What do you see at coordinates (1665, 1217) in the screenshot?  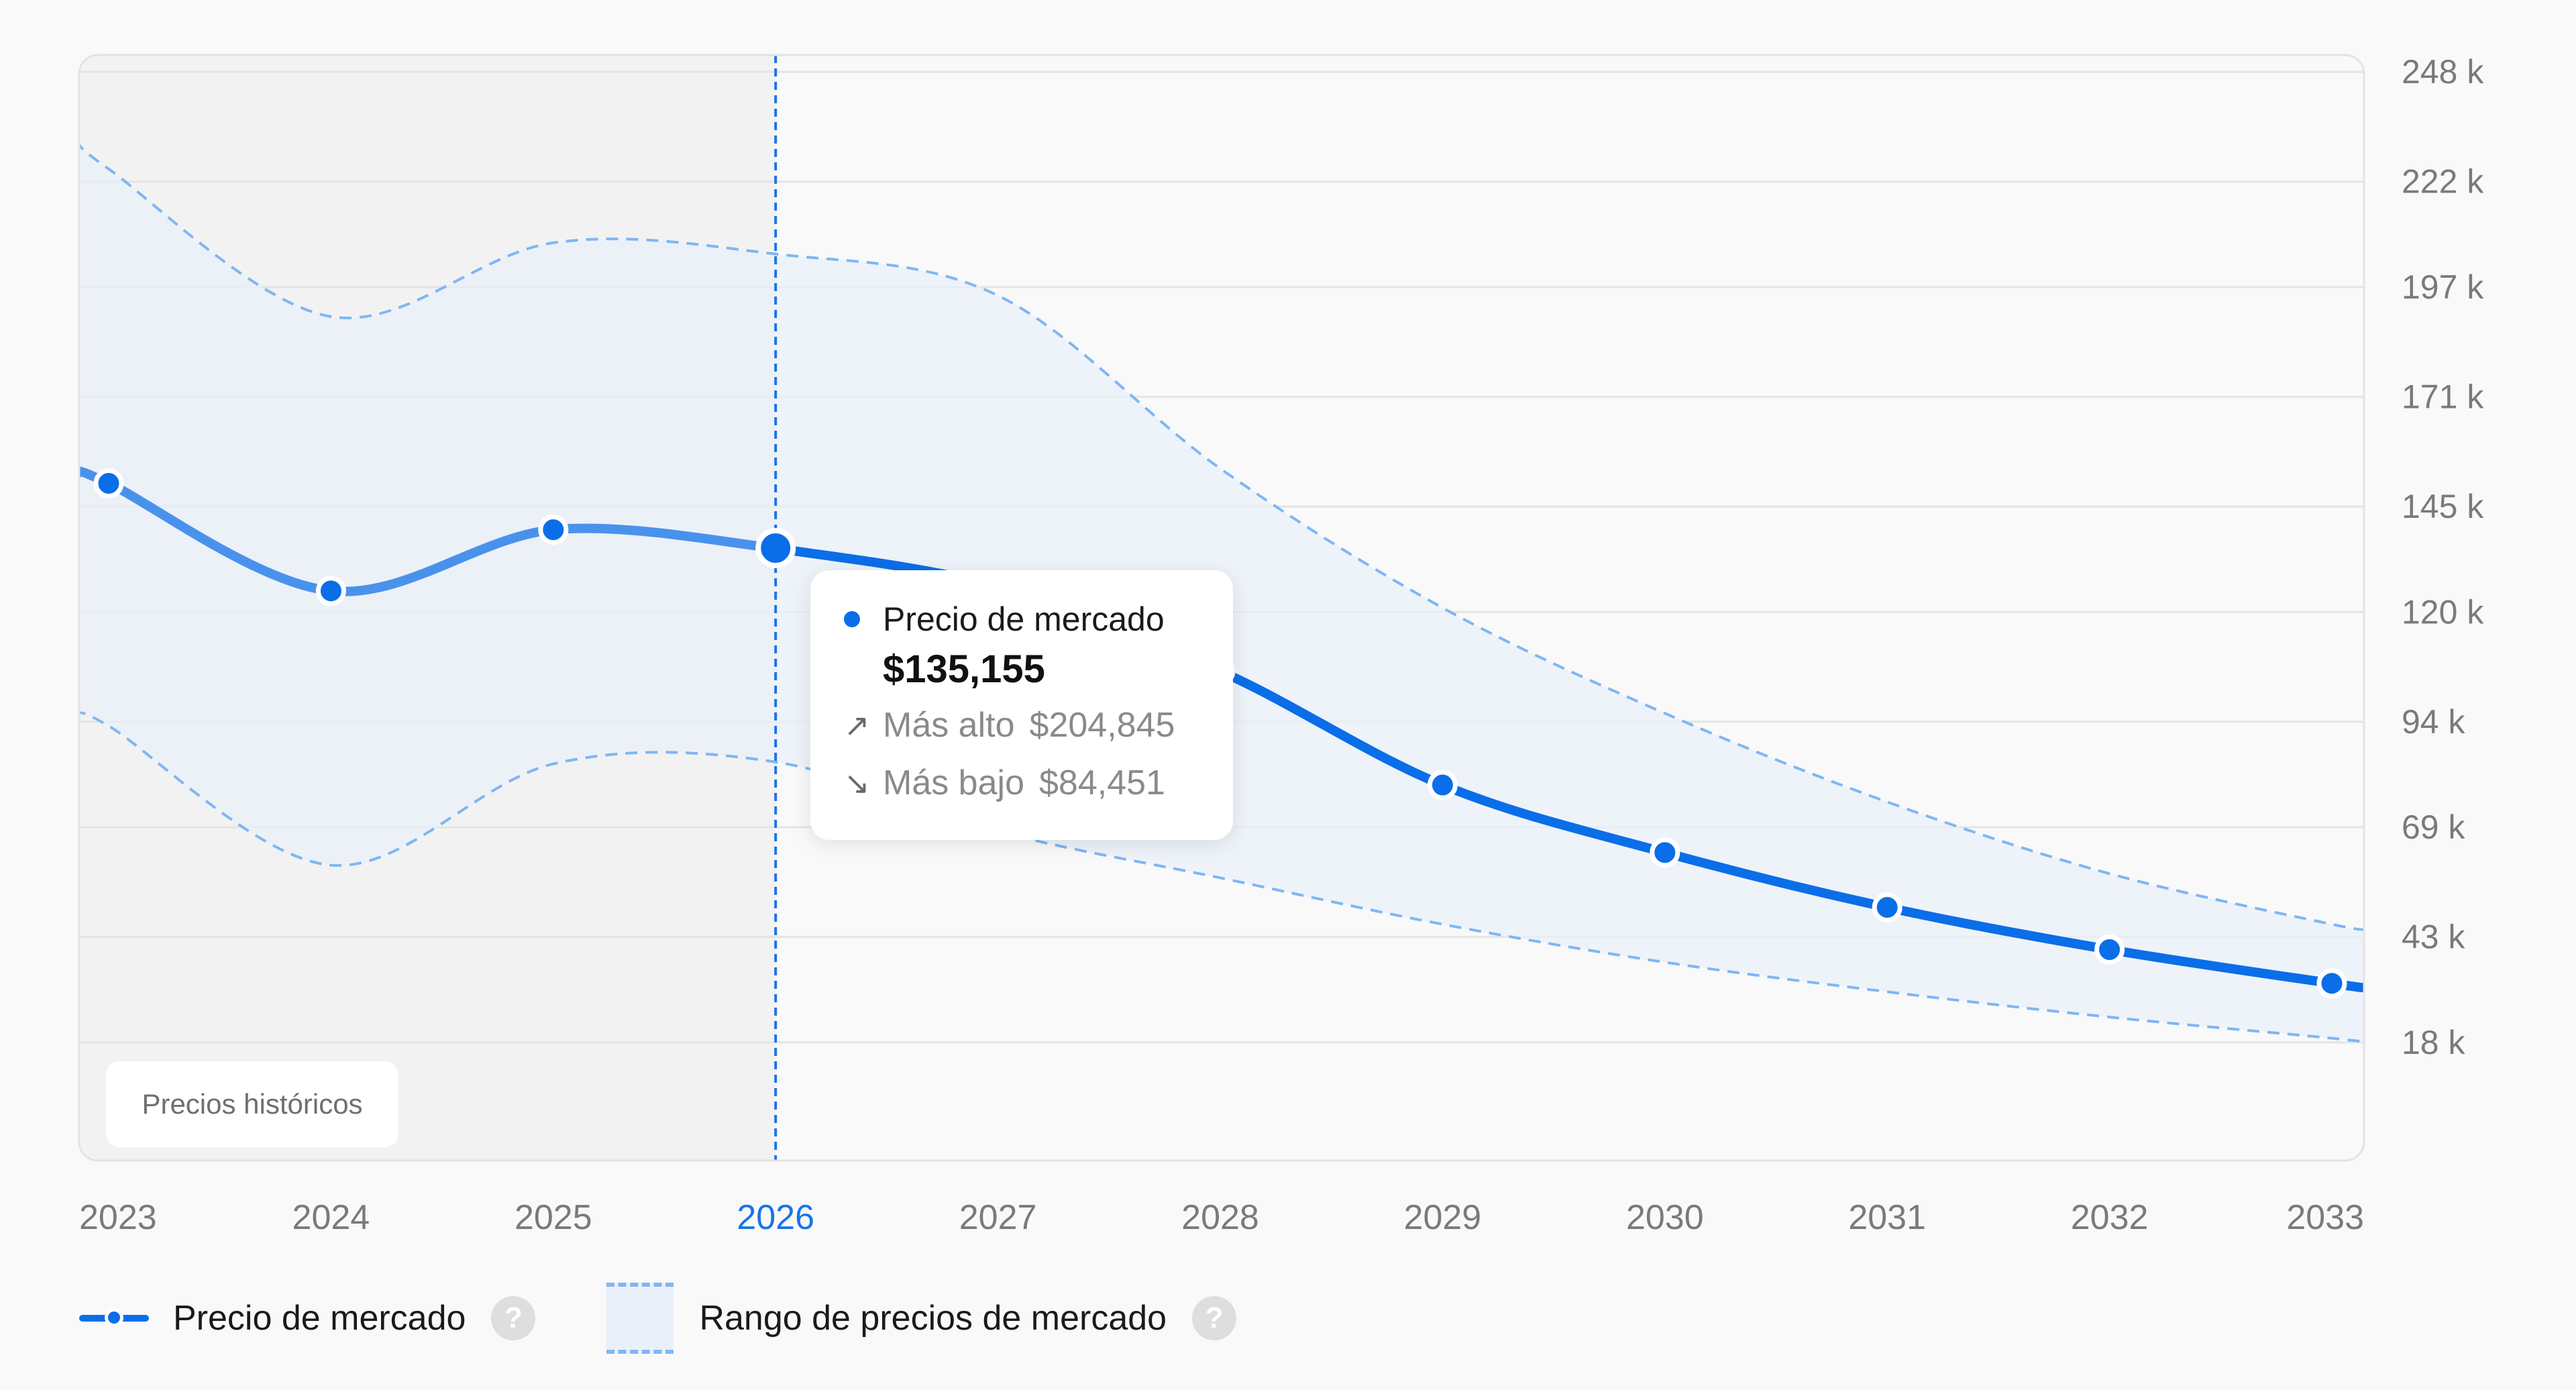 I see `x-tick-label: 2030` at bounding box center [1665, 1217].